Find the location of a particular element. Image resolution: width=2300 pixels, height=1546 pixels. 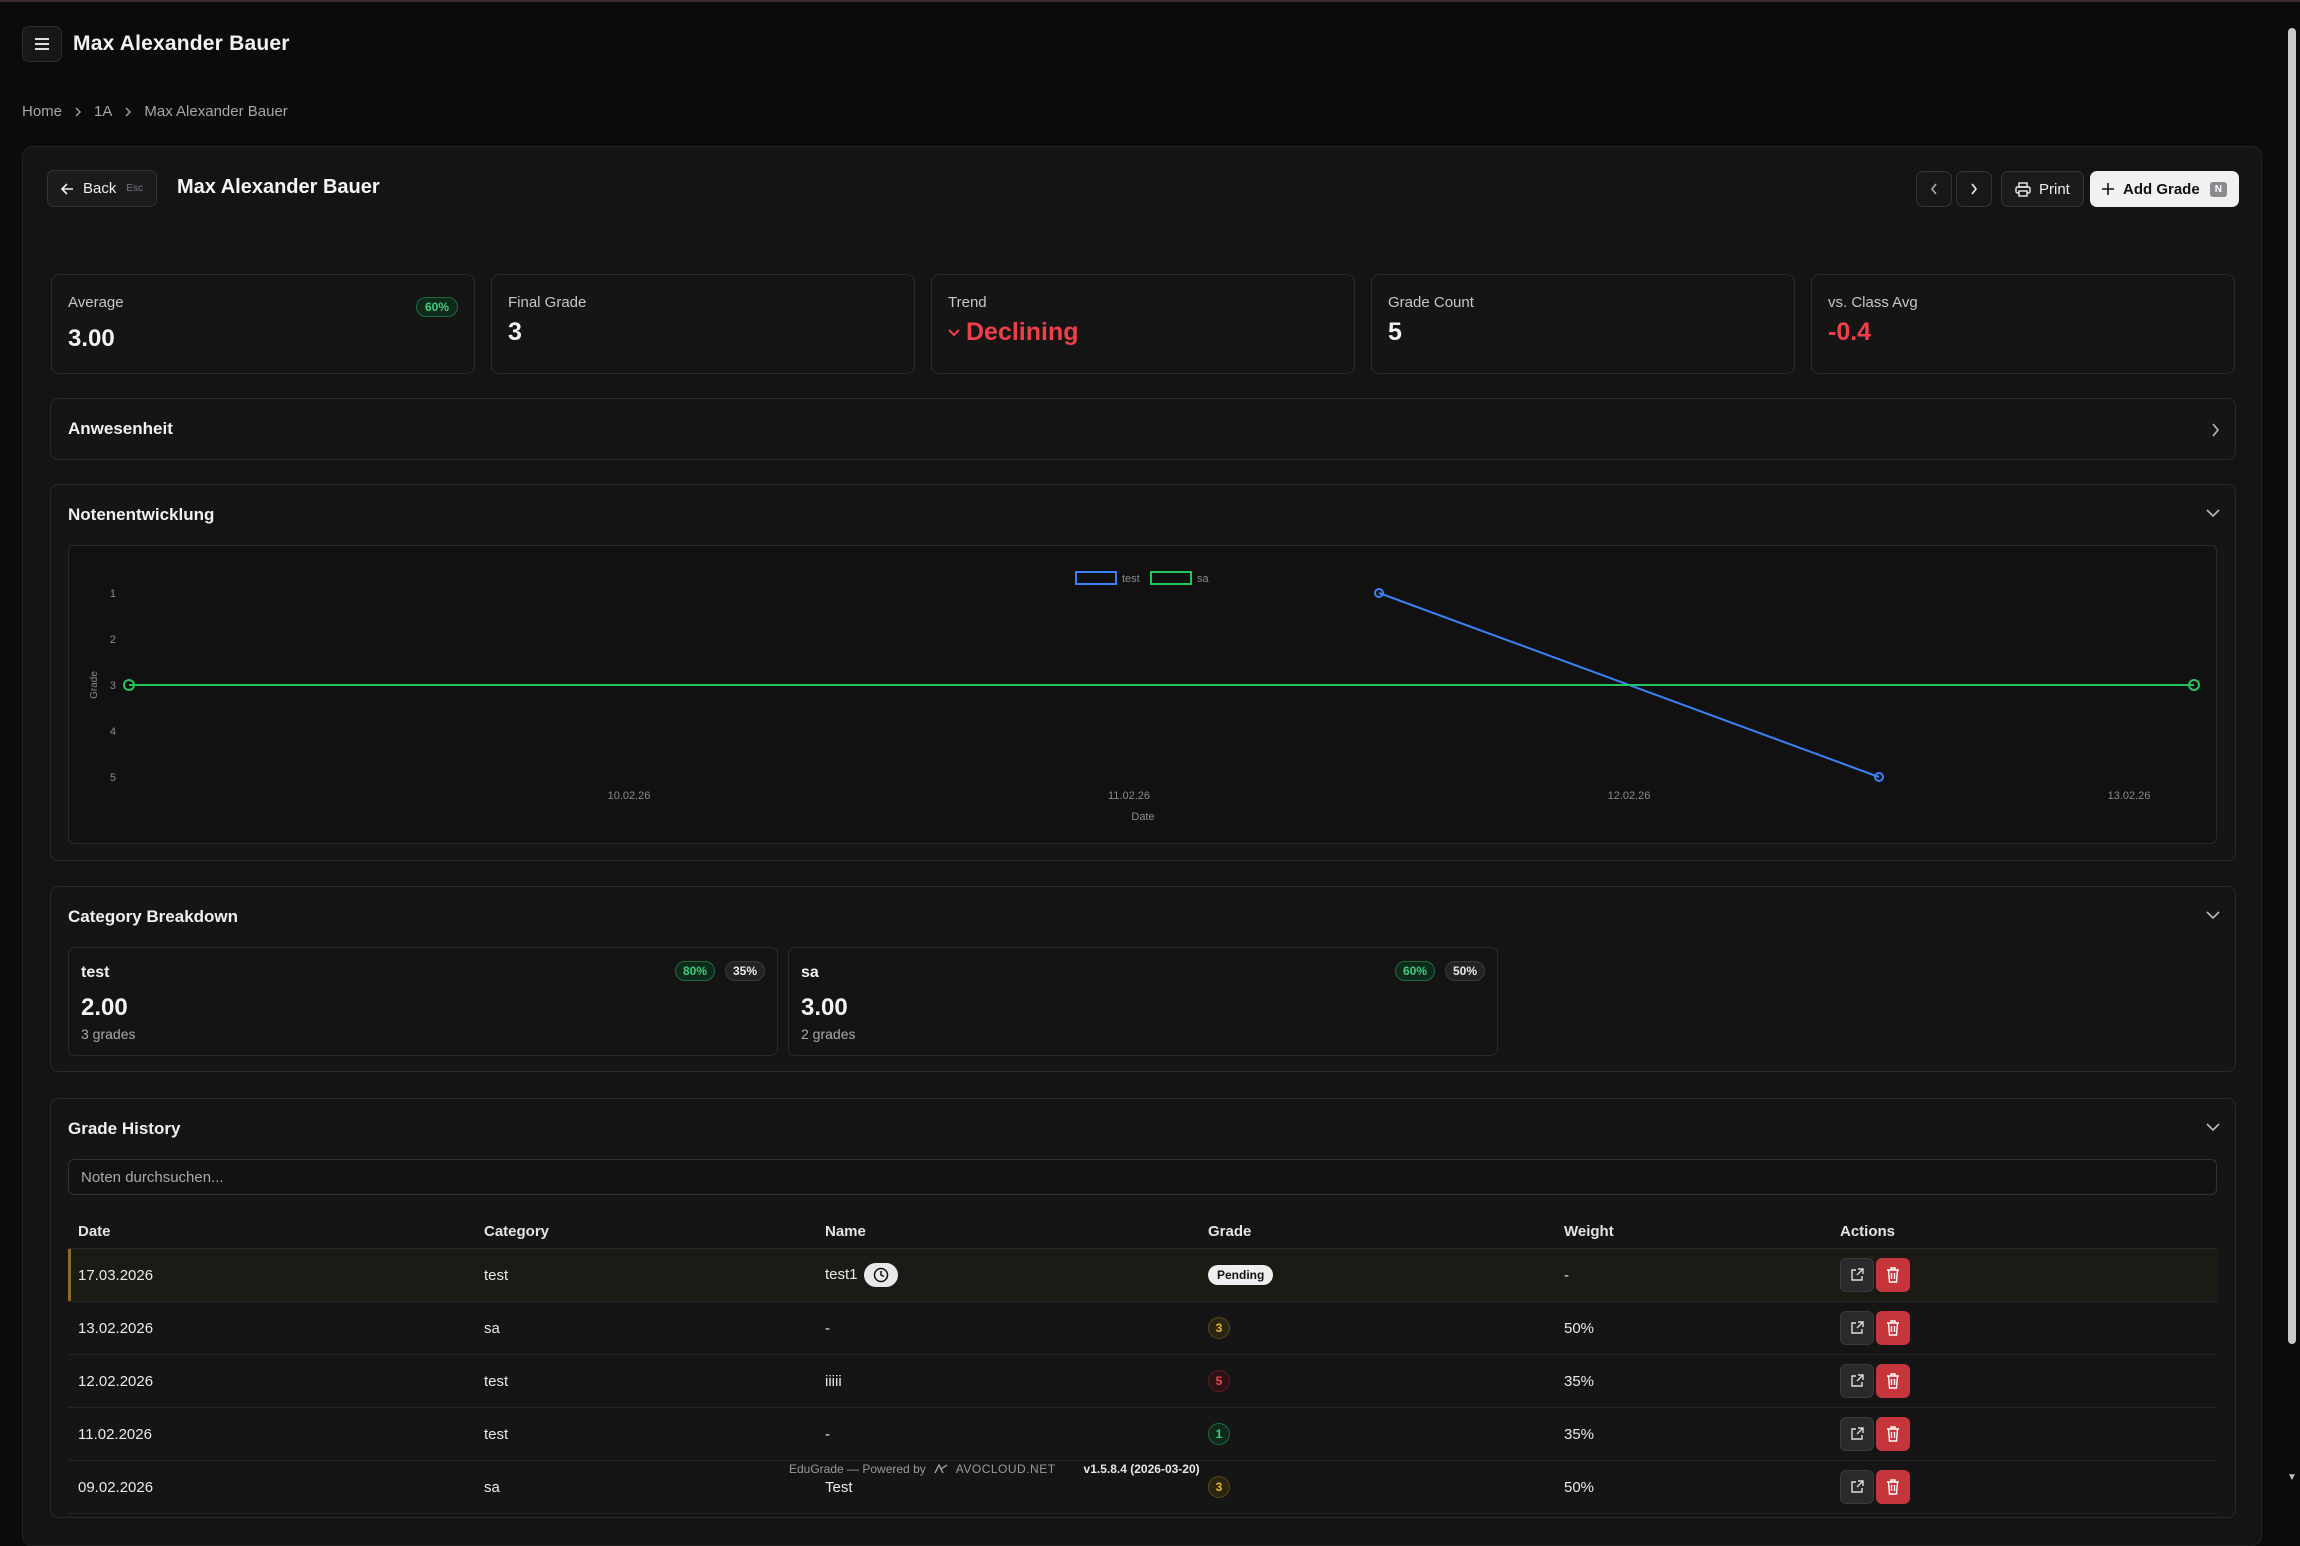

category-weight-badge: 35% is located at coordinates (744, 971).